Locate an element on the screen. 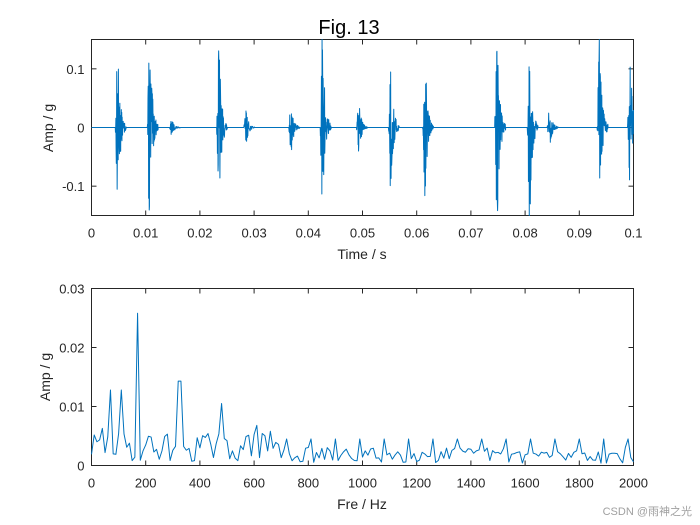 The height and width of the screenshot is (525, 700). figure-title: Fig. 13 is located at coordinates (348, 28).